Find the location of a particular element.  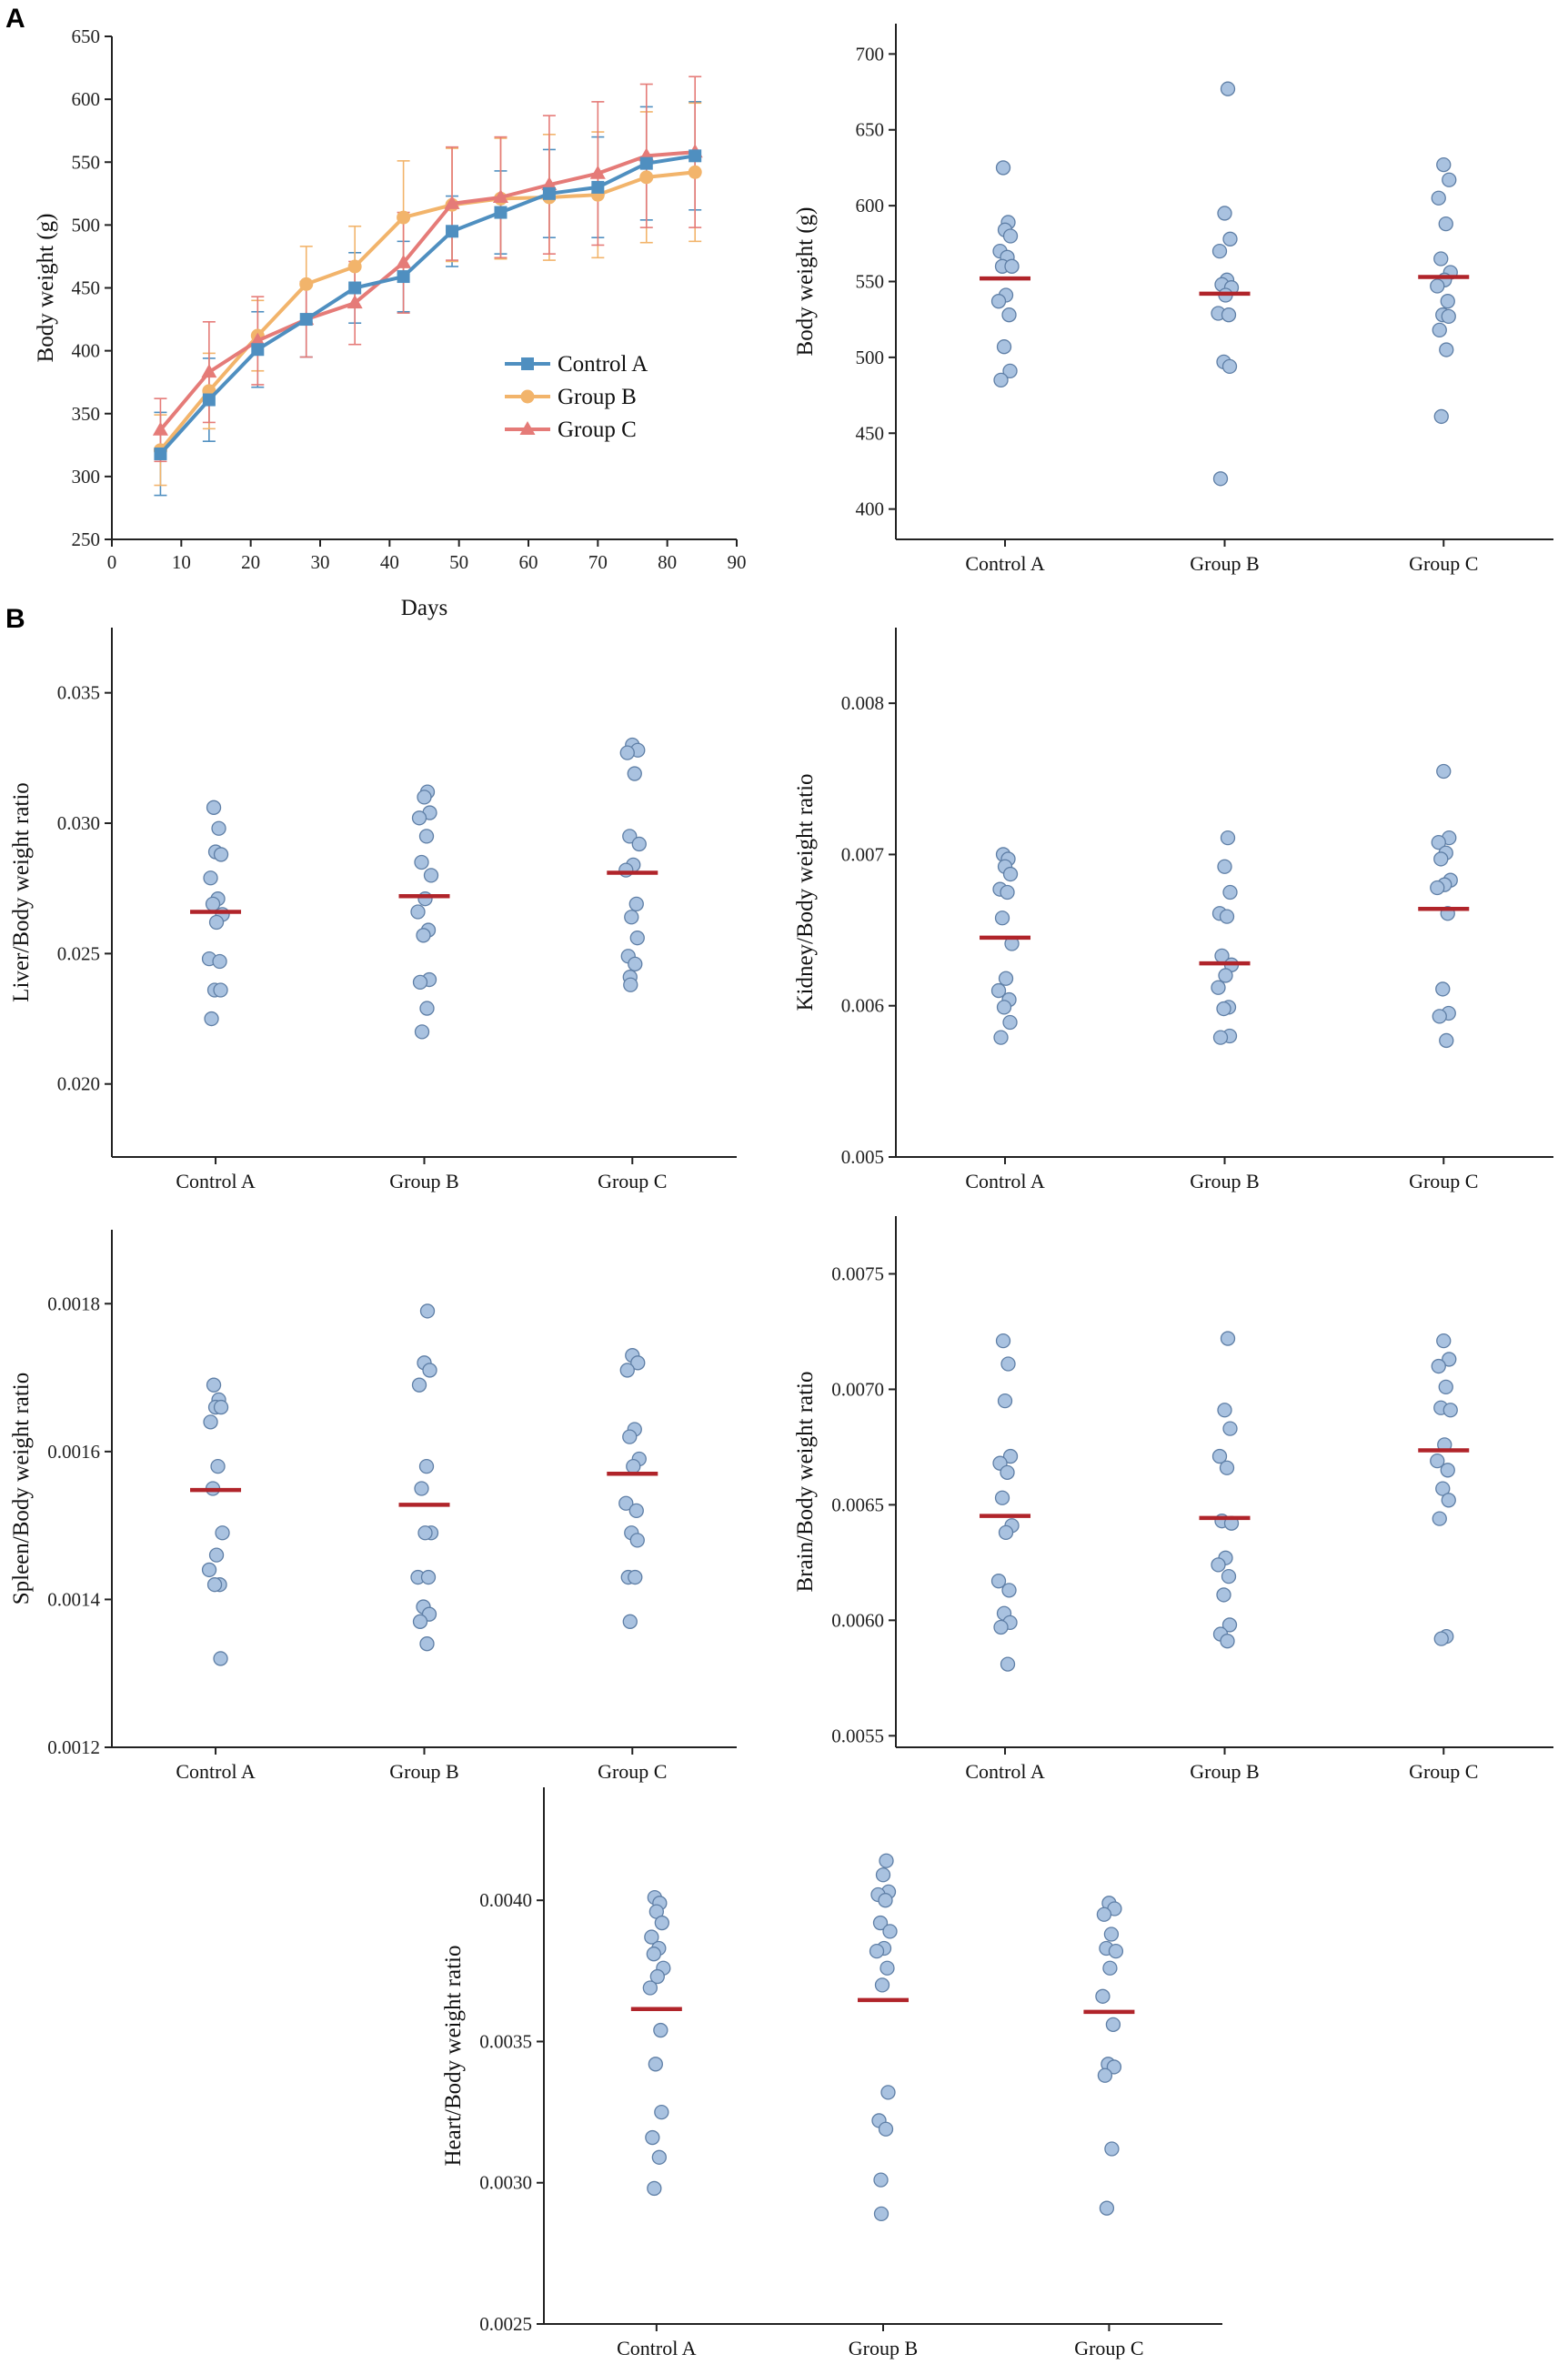

y-tick-label: 0.0030 is located at coordinates (505, 2183).